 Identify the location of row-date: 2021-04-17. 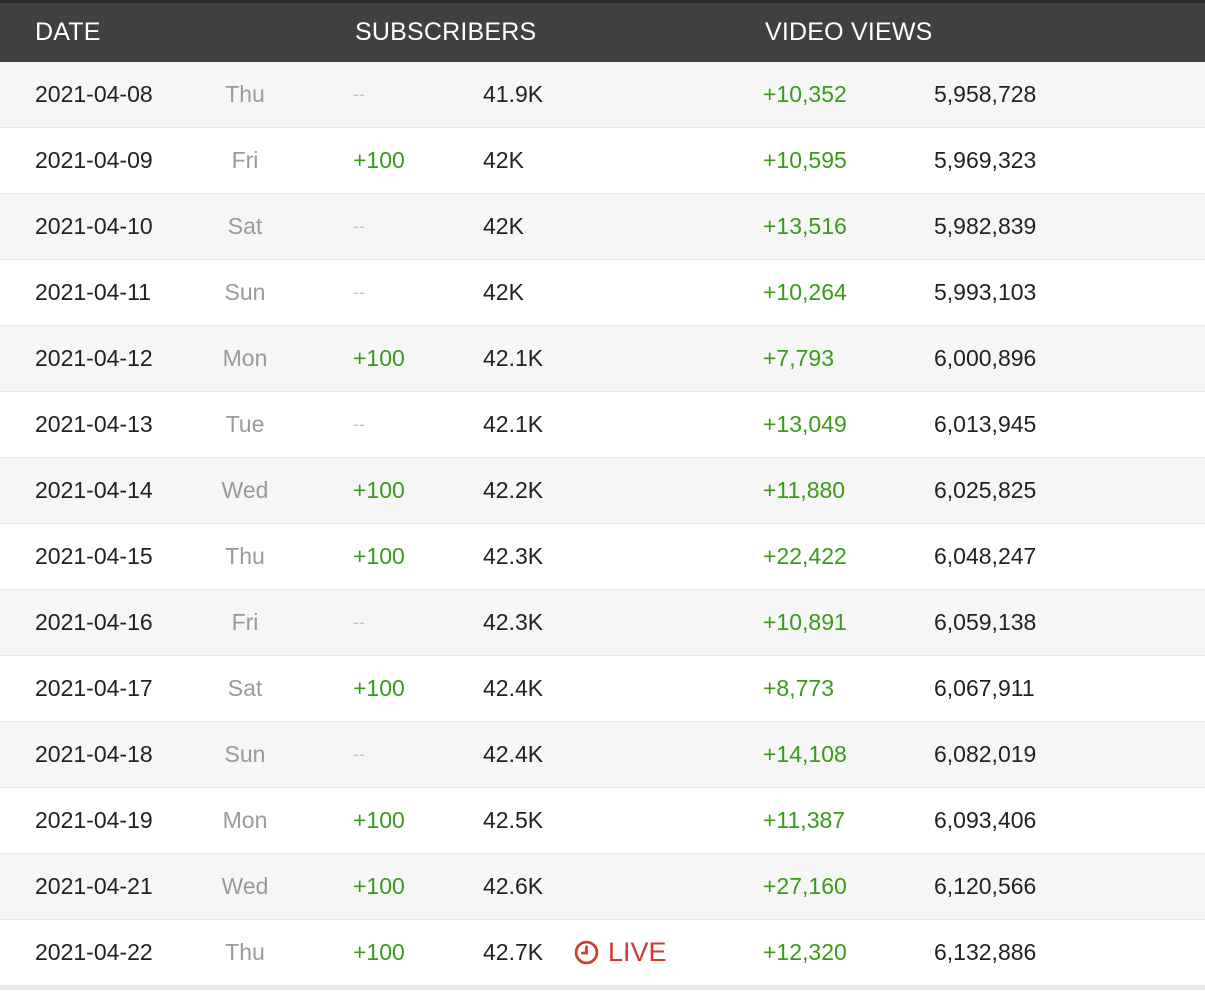
(94, 688).